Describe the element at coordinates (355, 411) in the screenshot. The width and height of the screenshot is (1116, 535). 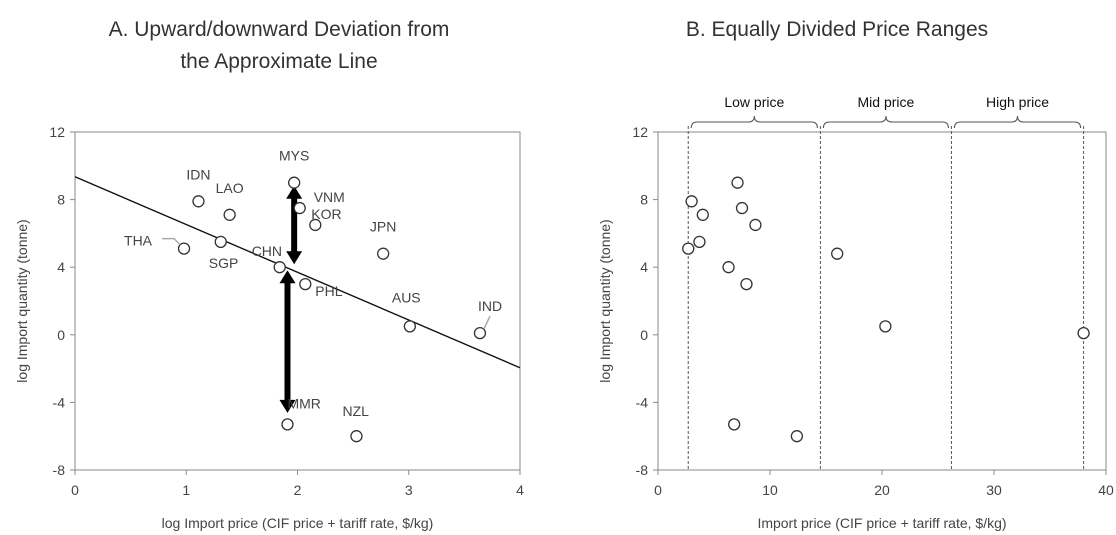
I see `chart-a-point-label: NZL` at that location.